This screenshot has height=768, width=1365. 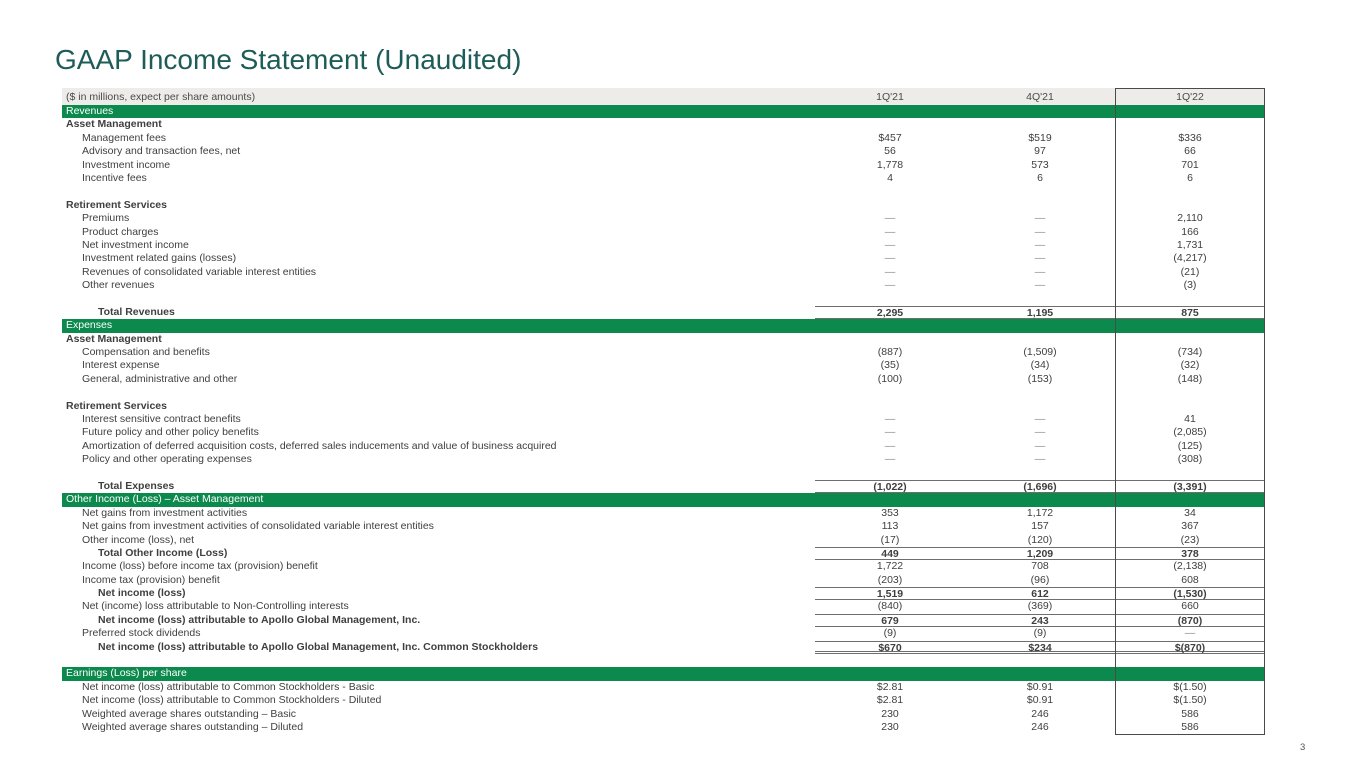 I want to click on row-label: Net investment income, so click(x=135, y=244).